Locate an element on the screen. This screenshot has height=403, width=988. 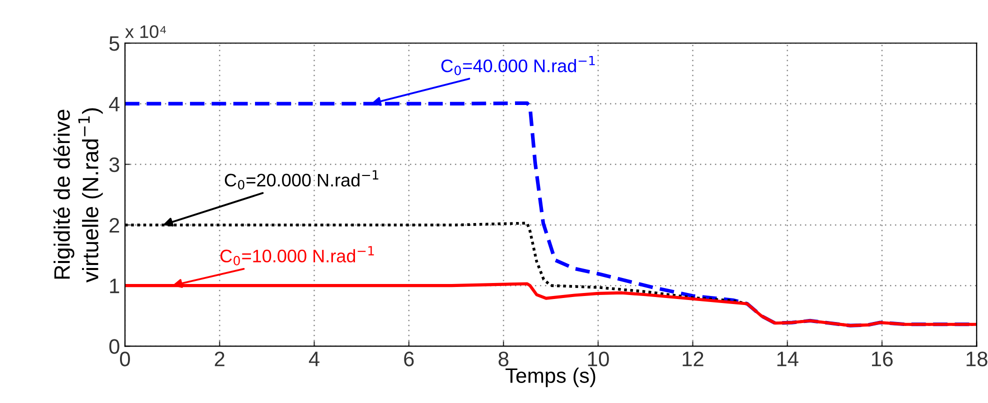
y-tick-label: 3 is located at coordinates (114, 164).